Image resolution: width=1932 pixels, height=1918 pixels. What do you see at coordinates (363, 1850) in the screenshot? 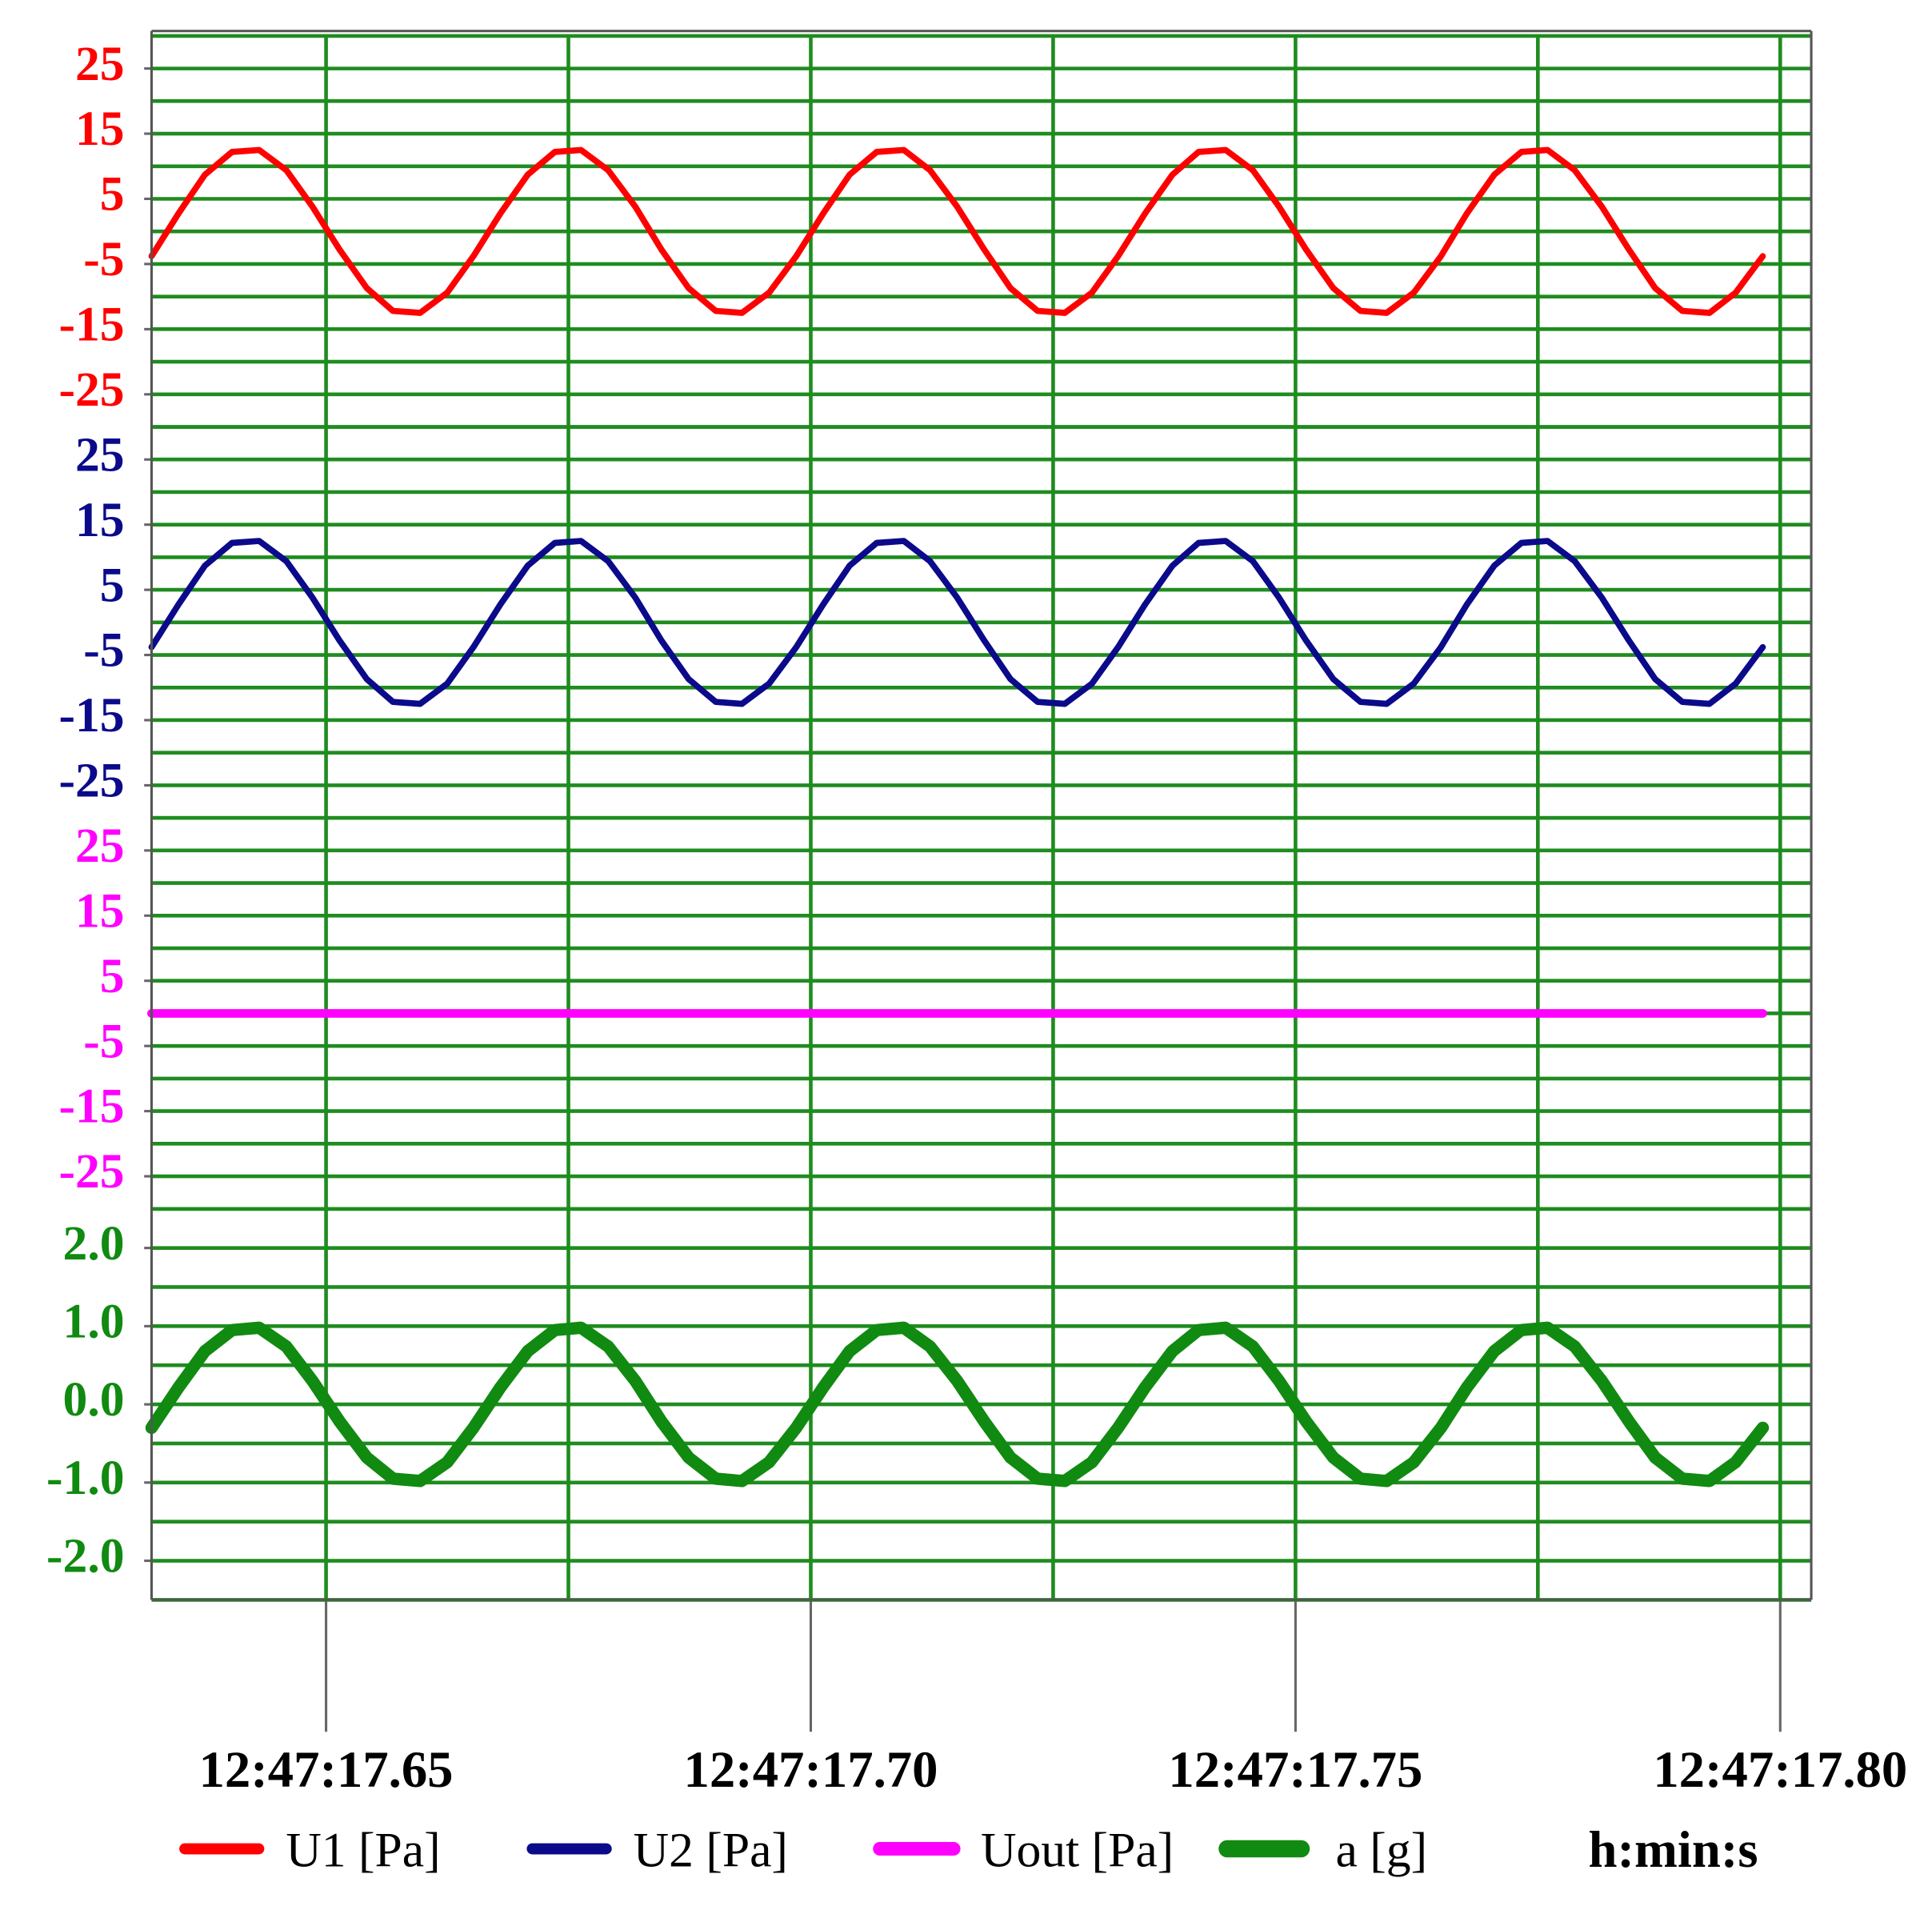
I see `legend-label: U1 [Pa]` at bounding box center [363, 1850].